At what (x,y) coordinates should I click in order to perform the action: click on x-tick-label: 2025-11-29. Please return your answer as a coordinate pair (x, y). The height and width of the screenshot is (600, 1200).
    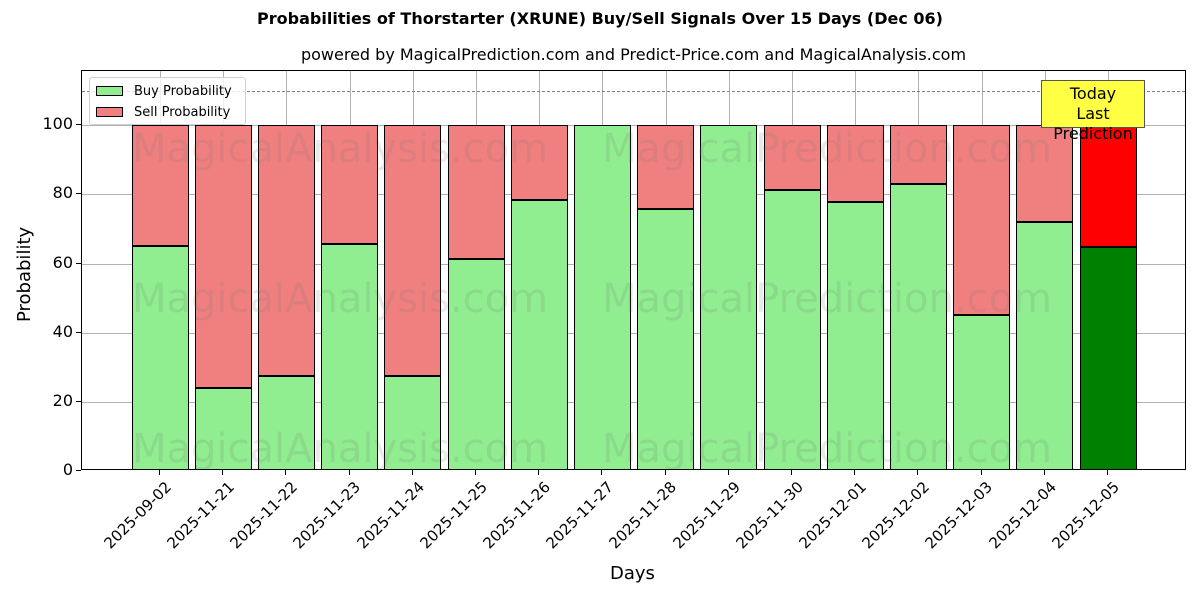
    Looking at the image, I should click on (706, 515).